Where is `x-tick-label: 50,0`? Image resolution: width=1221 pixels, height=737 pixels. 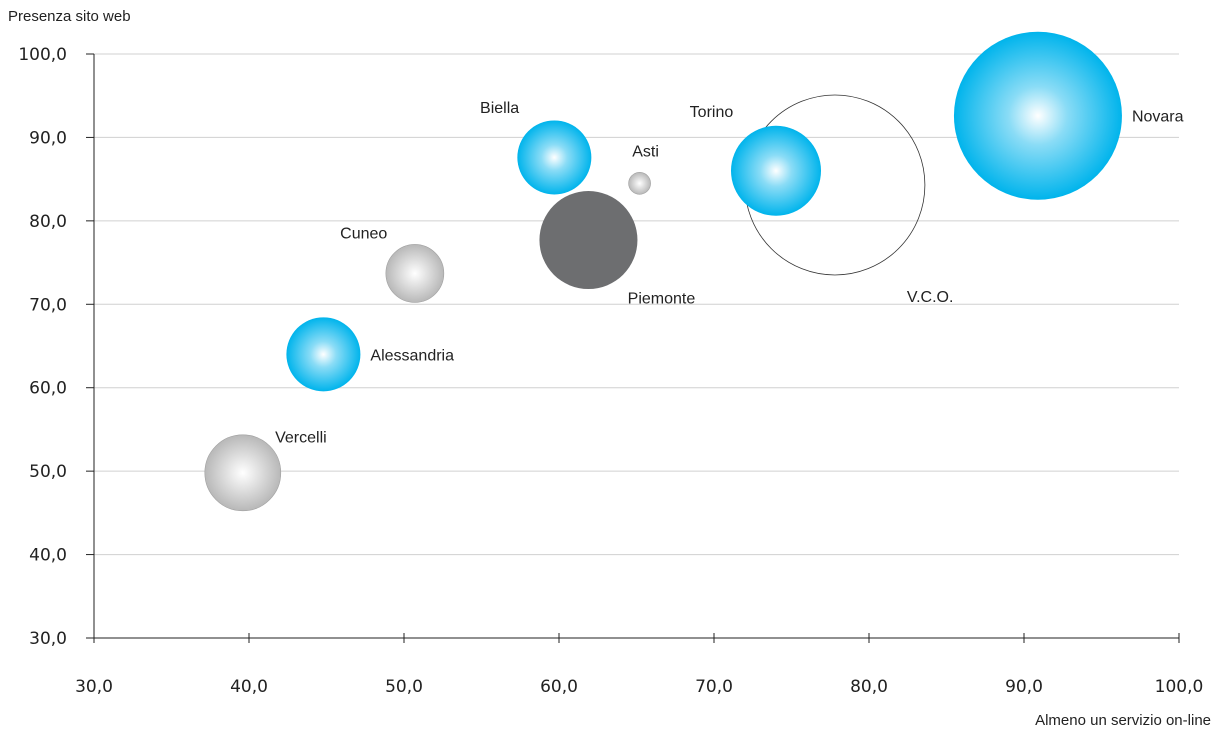 x-tick-label: 50,0 is located at coordinates (404, 687).